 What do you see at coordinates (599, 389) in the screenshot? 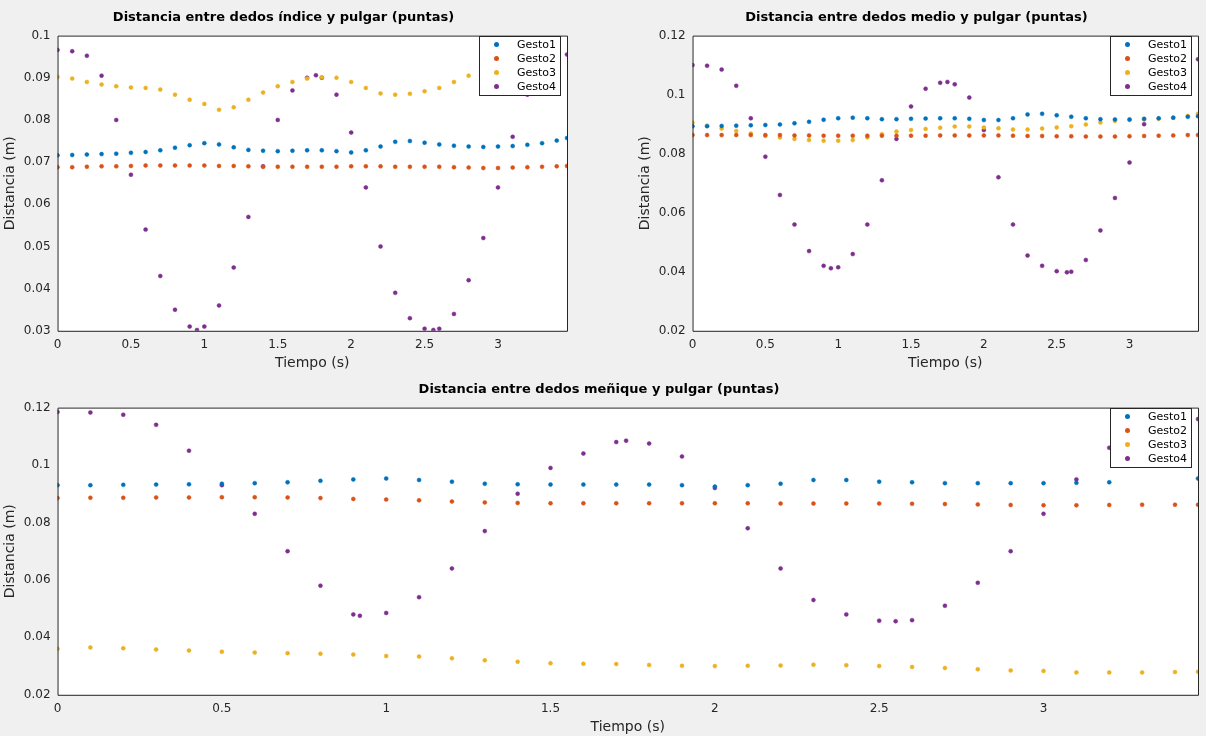
I see `chart-title: Distancia entre dedos meñique y pulgar (puntas)` at bounding box center [599, 389].